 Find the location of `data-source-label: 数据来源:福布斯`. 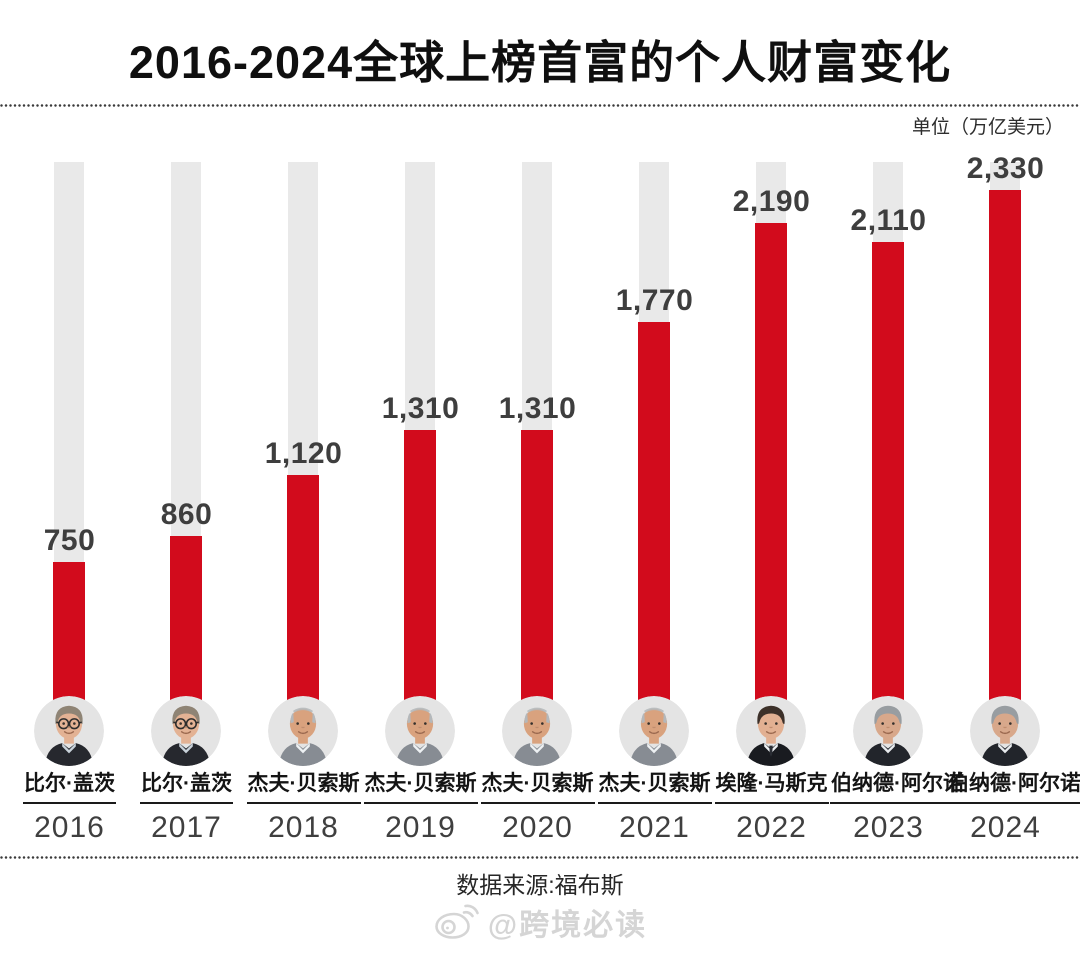

data-source-label: 数据来源:福布斯 is located at coordinates (540, 885).